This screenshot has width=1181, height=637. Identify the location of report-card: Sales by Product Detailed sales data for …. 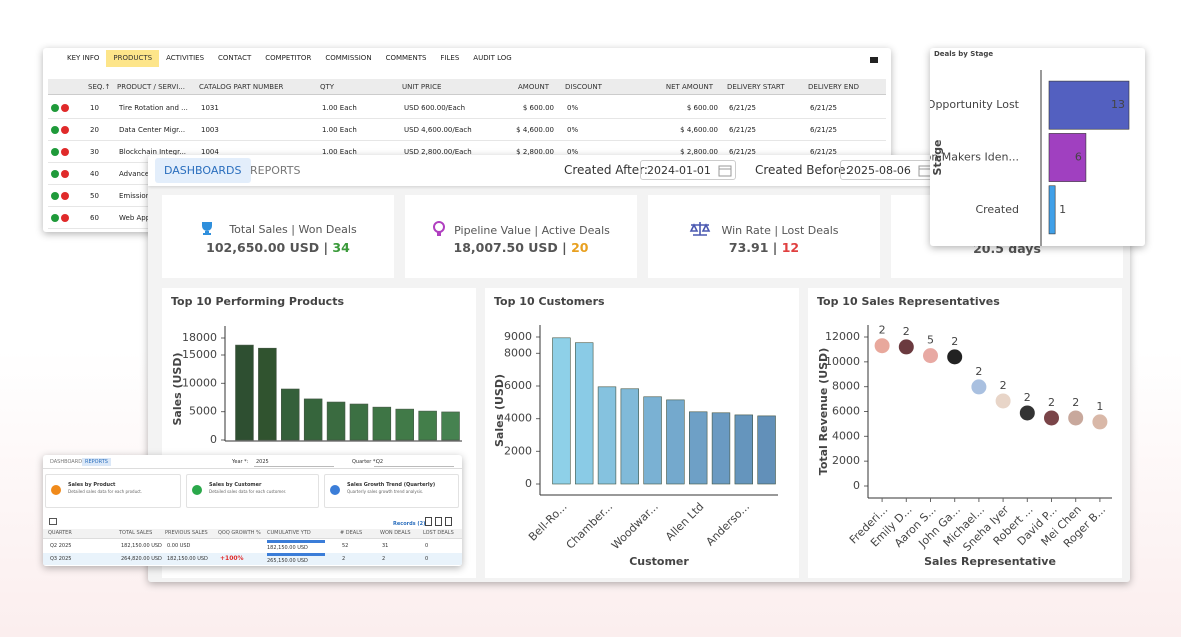
(113, 491).